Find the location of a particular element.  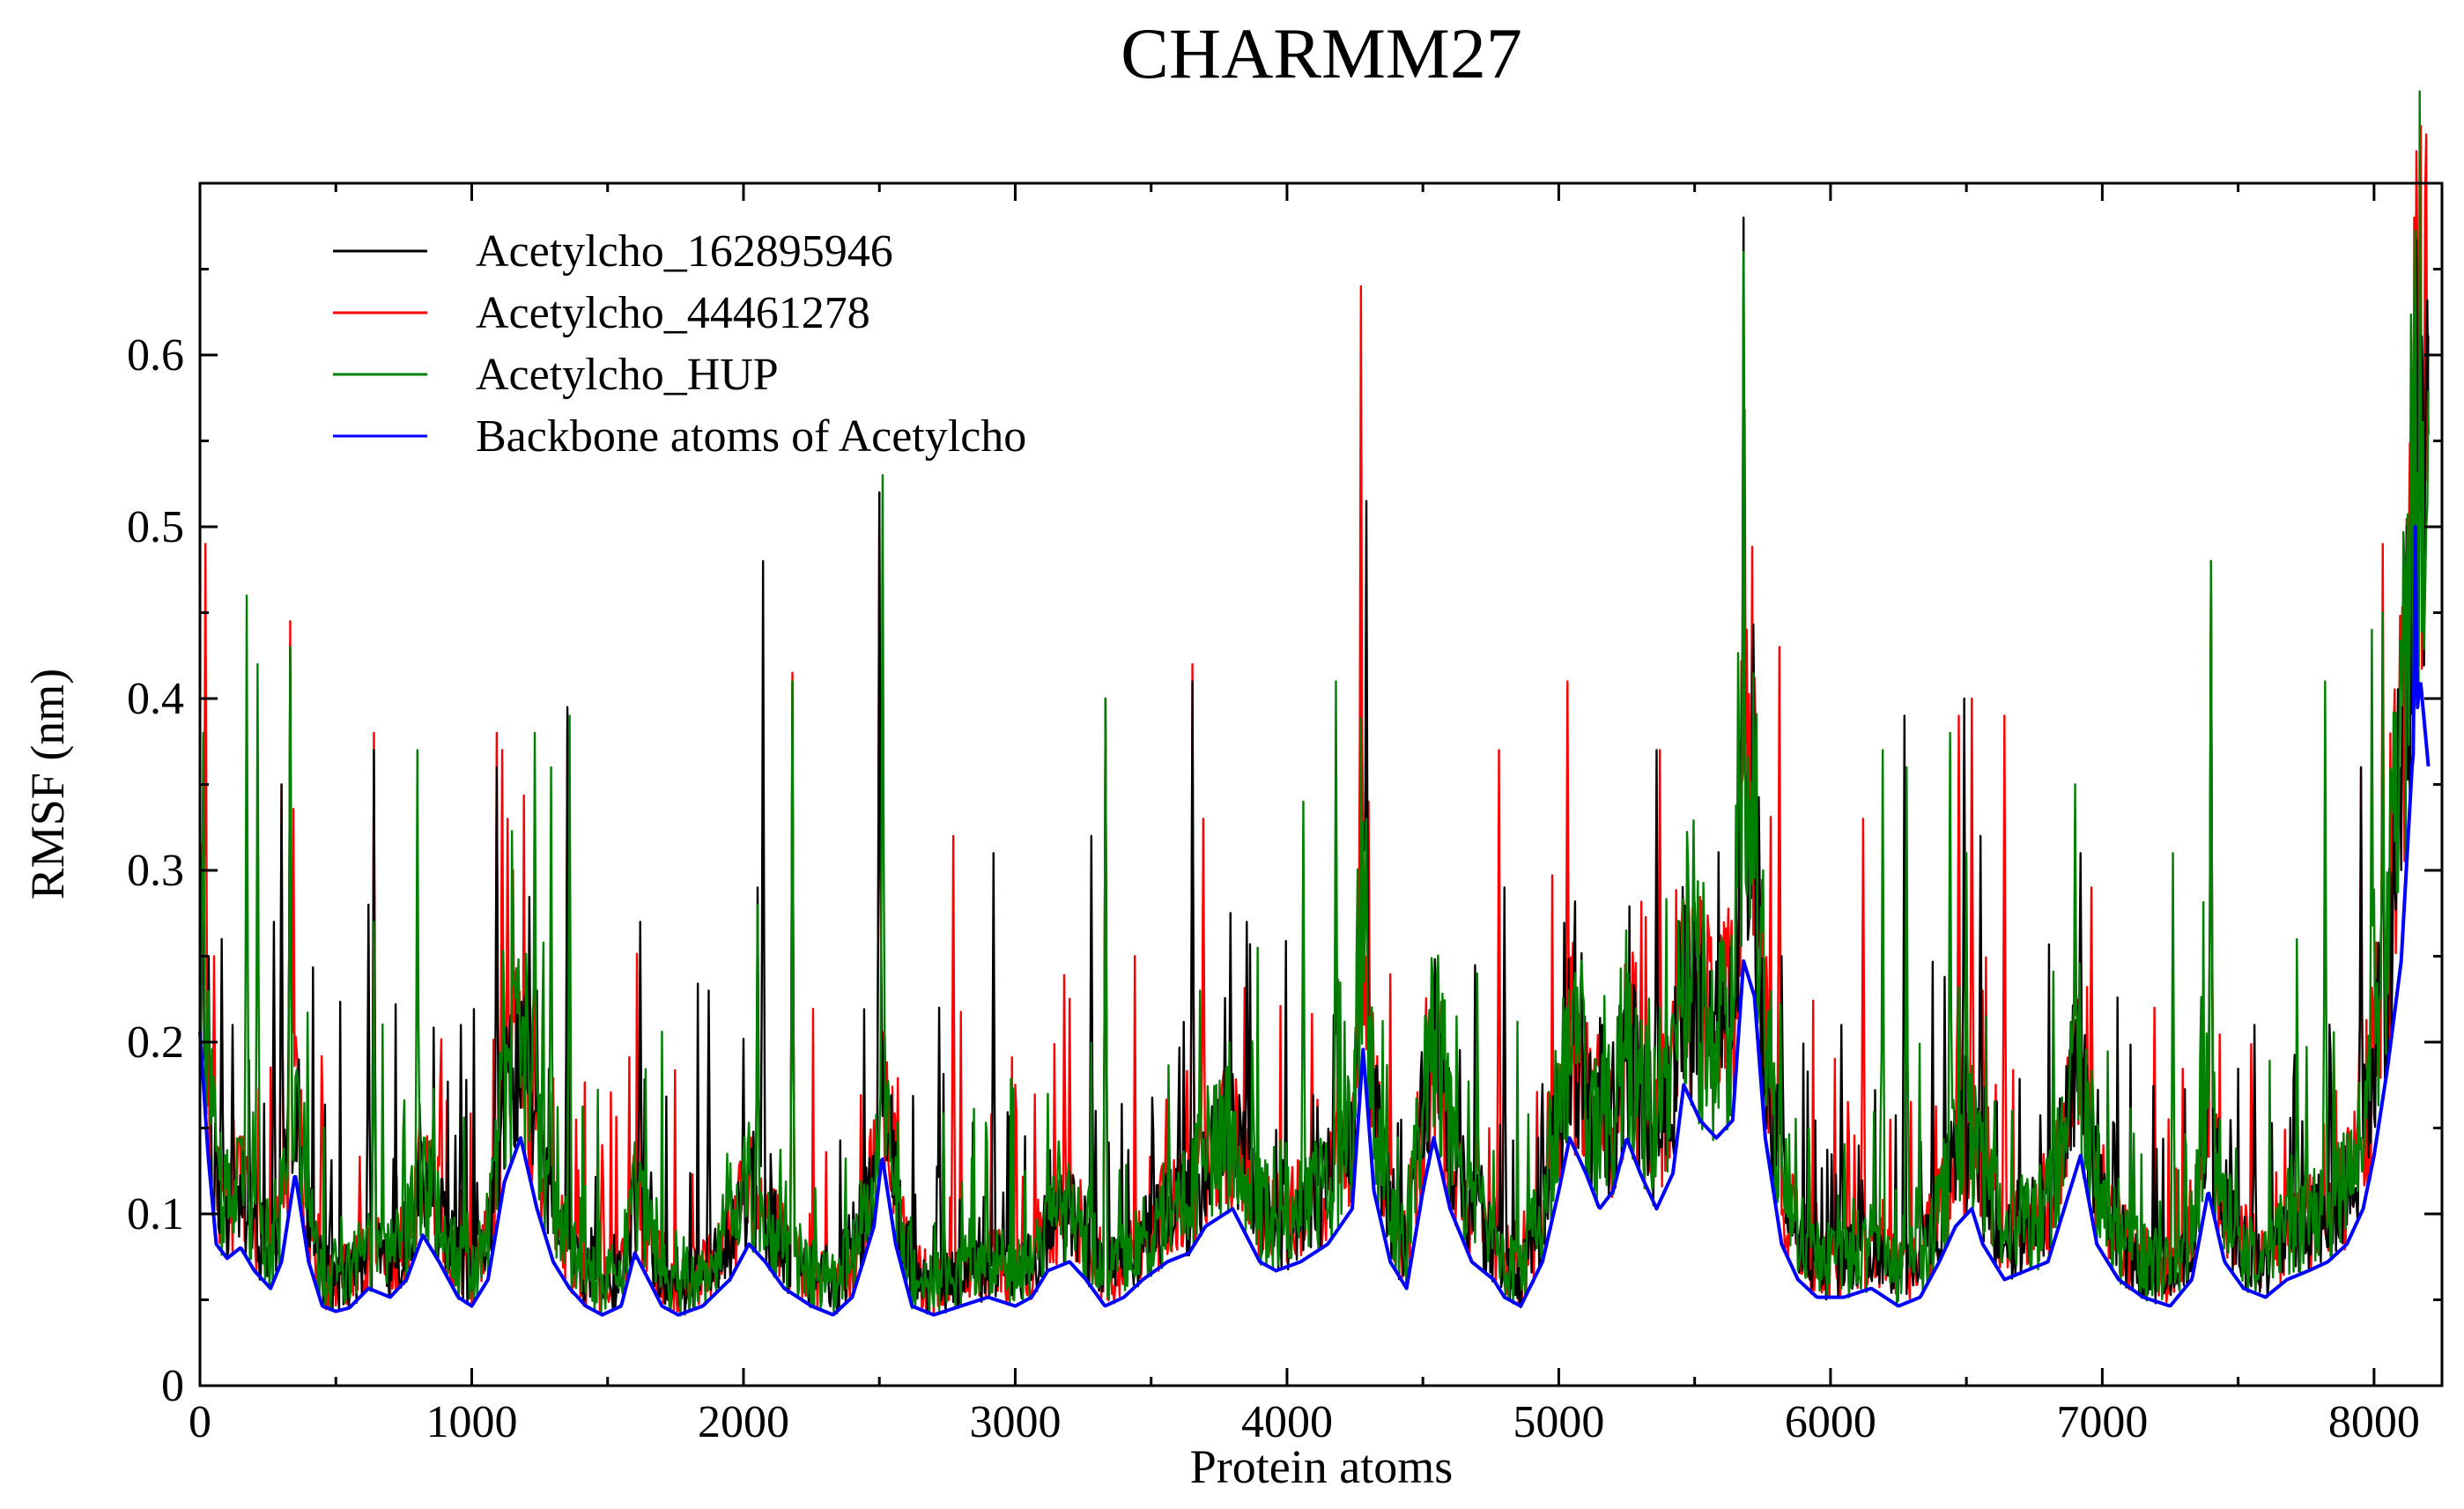

x-axis-label: Protein atoms is located at coordinates (1322, 1466).